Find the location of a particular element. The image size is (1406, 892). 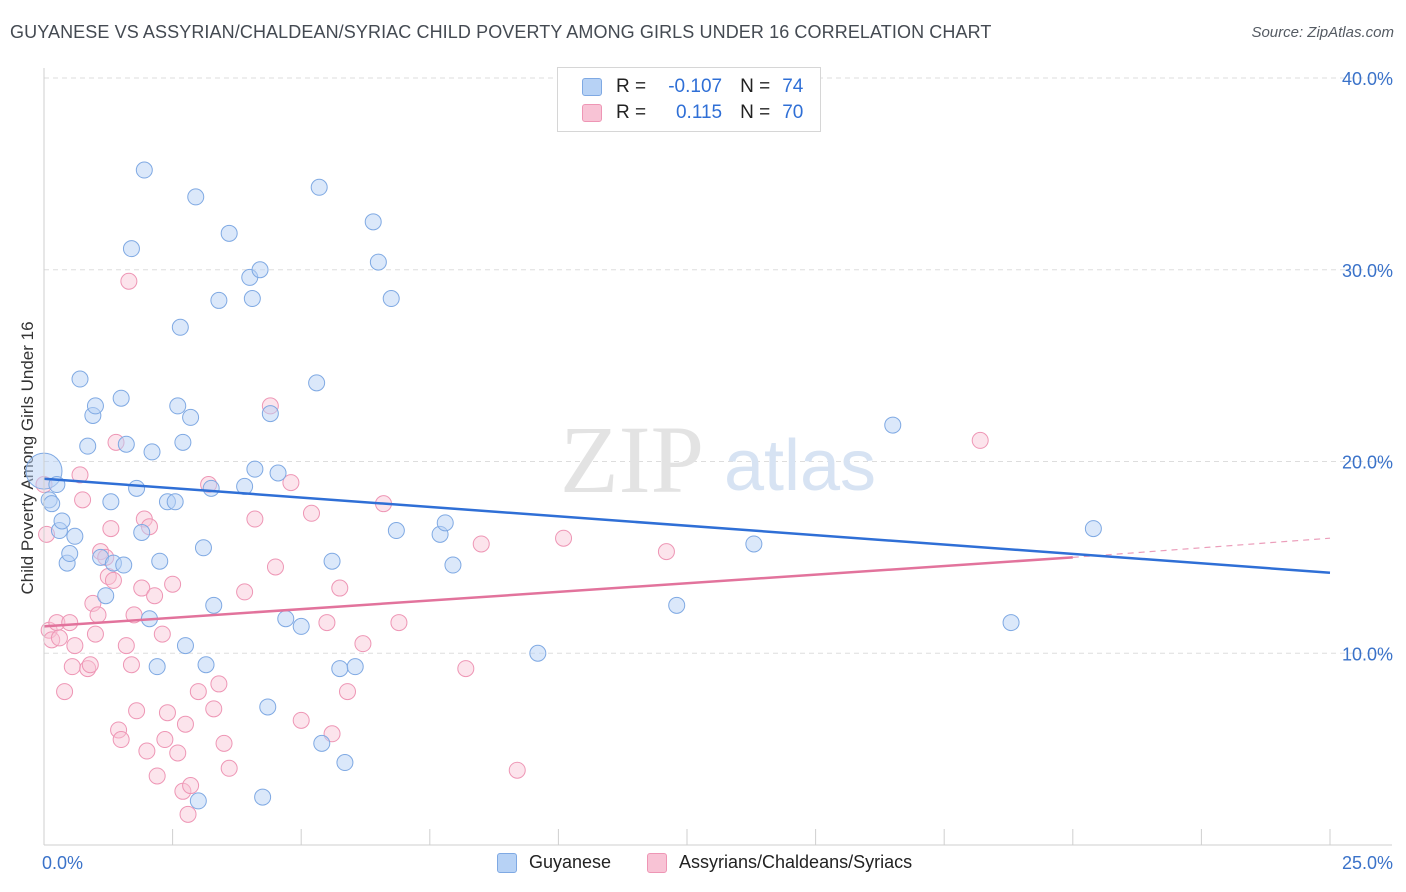

y-tick-label: 40.0% is located at coordinates (1367, 79).